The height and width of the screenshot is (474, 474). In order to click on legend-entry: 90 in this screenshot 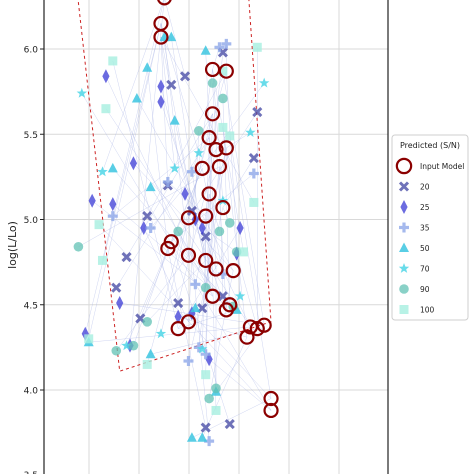, I will do `click(414, 289)`.